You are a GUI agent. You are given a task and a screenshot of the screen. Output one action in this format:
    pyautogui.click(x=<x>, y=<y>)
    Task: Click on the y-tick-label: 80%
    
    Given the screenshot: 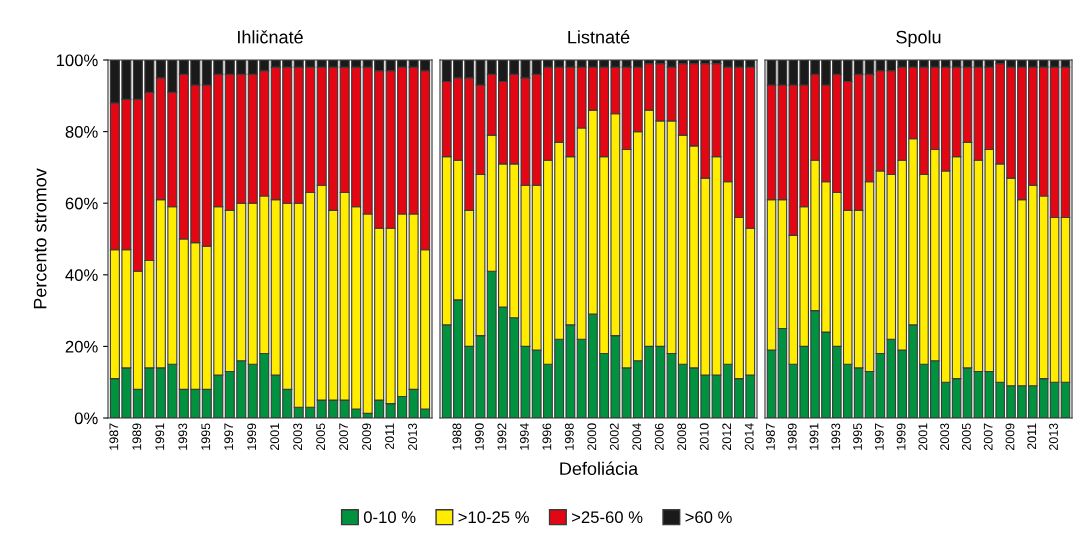 What is the action you would take?
    pyautogui.click(x=81, y=132)
    